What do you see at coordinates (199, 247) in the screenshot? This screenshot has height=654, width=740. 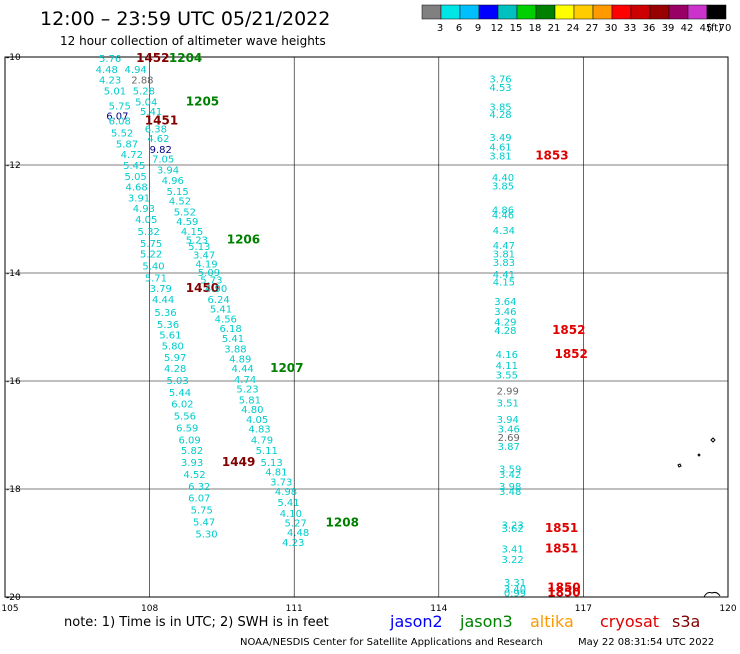 I see `wave-height-value: 5.13` at bounding box center [199, 247].